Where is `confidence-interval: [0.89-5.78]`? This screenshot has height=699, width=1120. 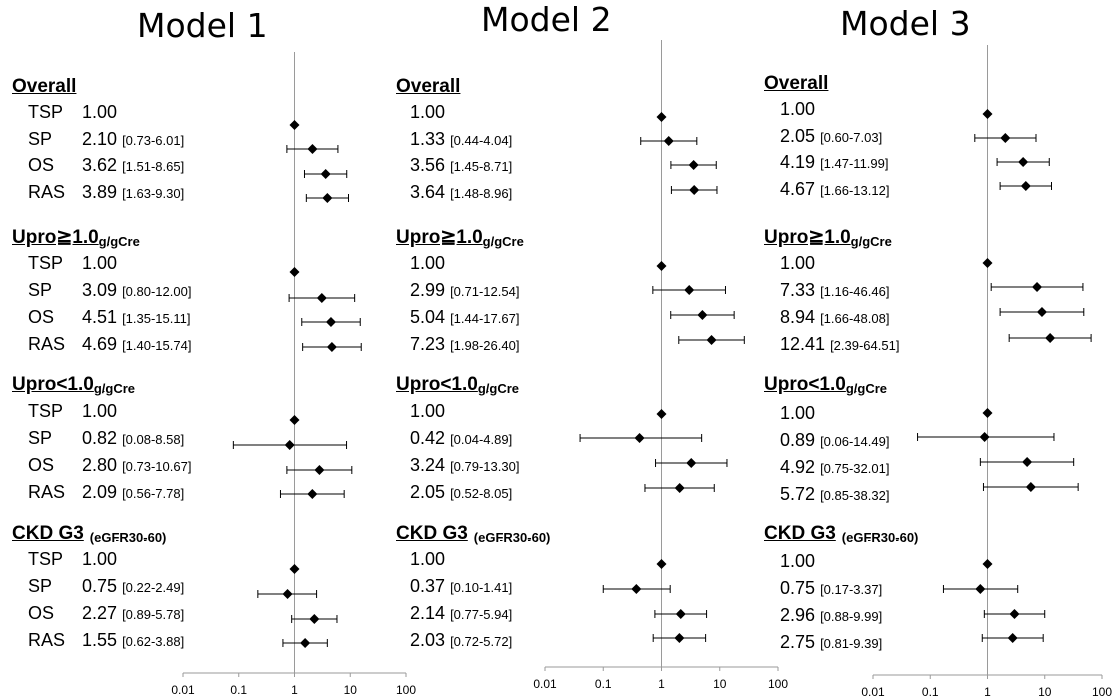
confidence-interval: [0.89-5.78] is located at coordinates (153, 614).